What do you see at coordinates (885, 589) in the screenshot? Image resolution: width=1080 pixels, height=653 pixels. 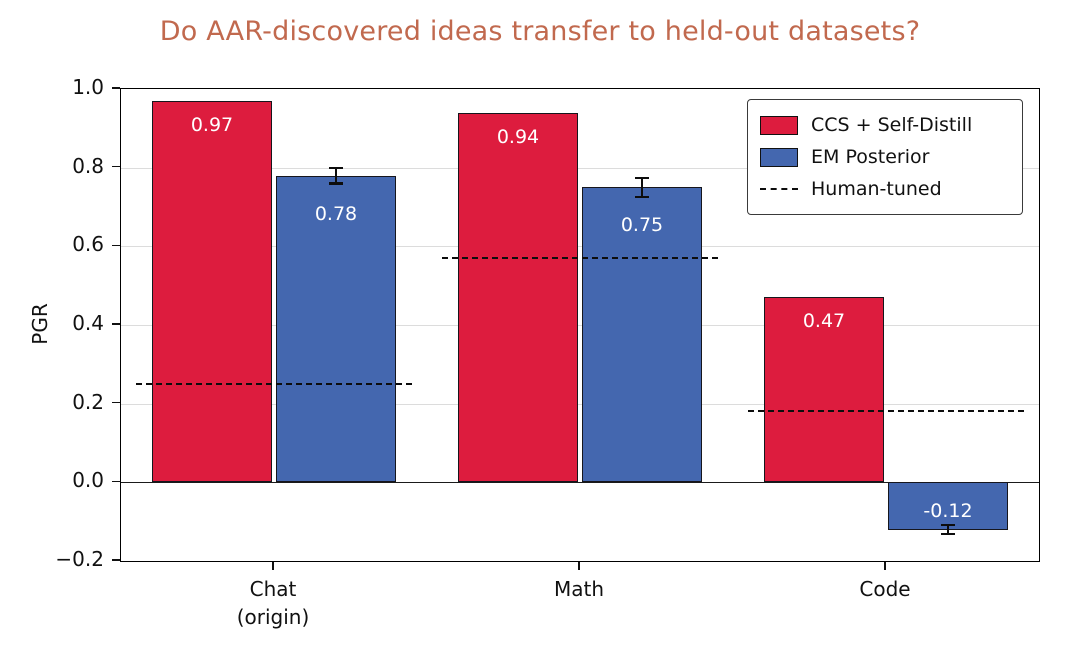 I see `x-tick-label: Code` at bounding box center [885, 589].